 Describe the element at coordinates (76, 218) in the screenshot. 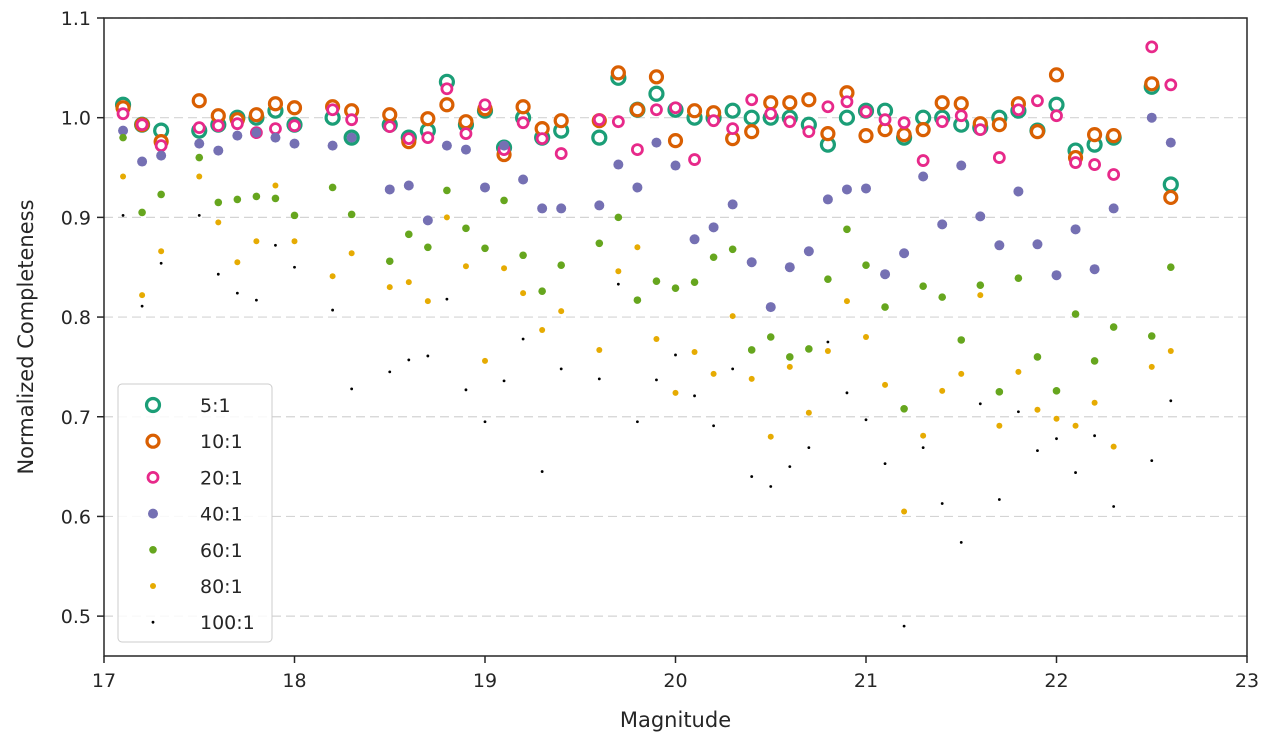

I see `y-tick-label: 0.9` at that location.